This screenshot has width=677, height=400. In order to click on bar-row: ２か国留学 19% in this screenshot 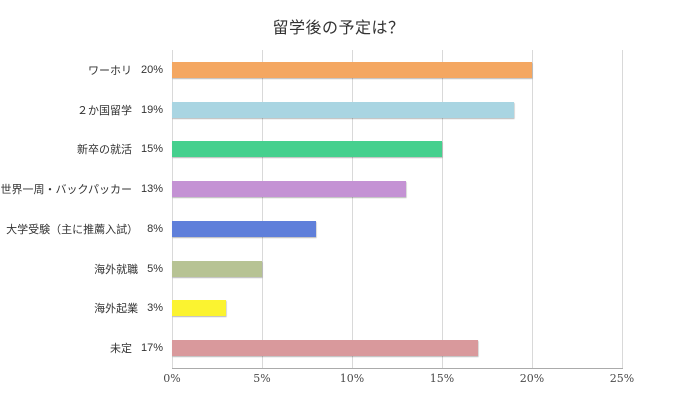, I will do `click(338, 110)`.